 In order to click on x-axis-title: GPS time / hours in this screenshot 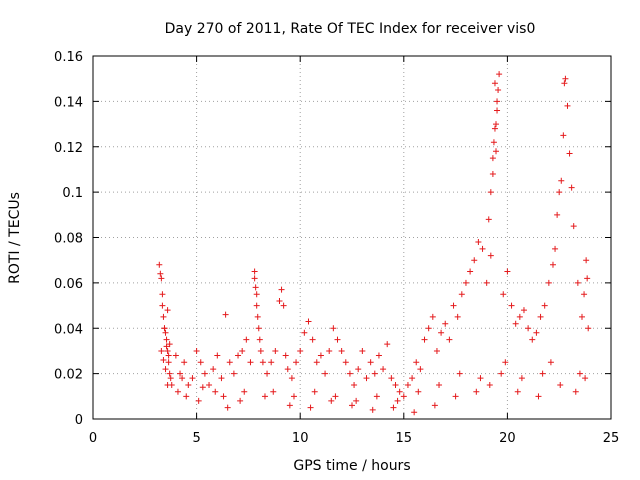, I will do `click(351, 466)`.